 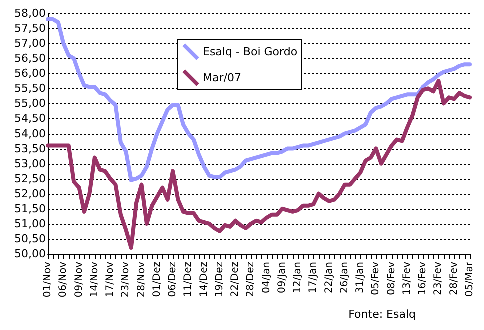 I want to click on x-tick-label: 09/Nov, so click(x=79, y=280).